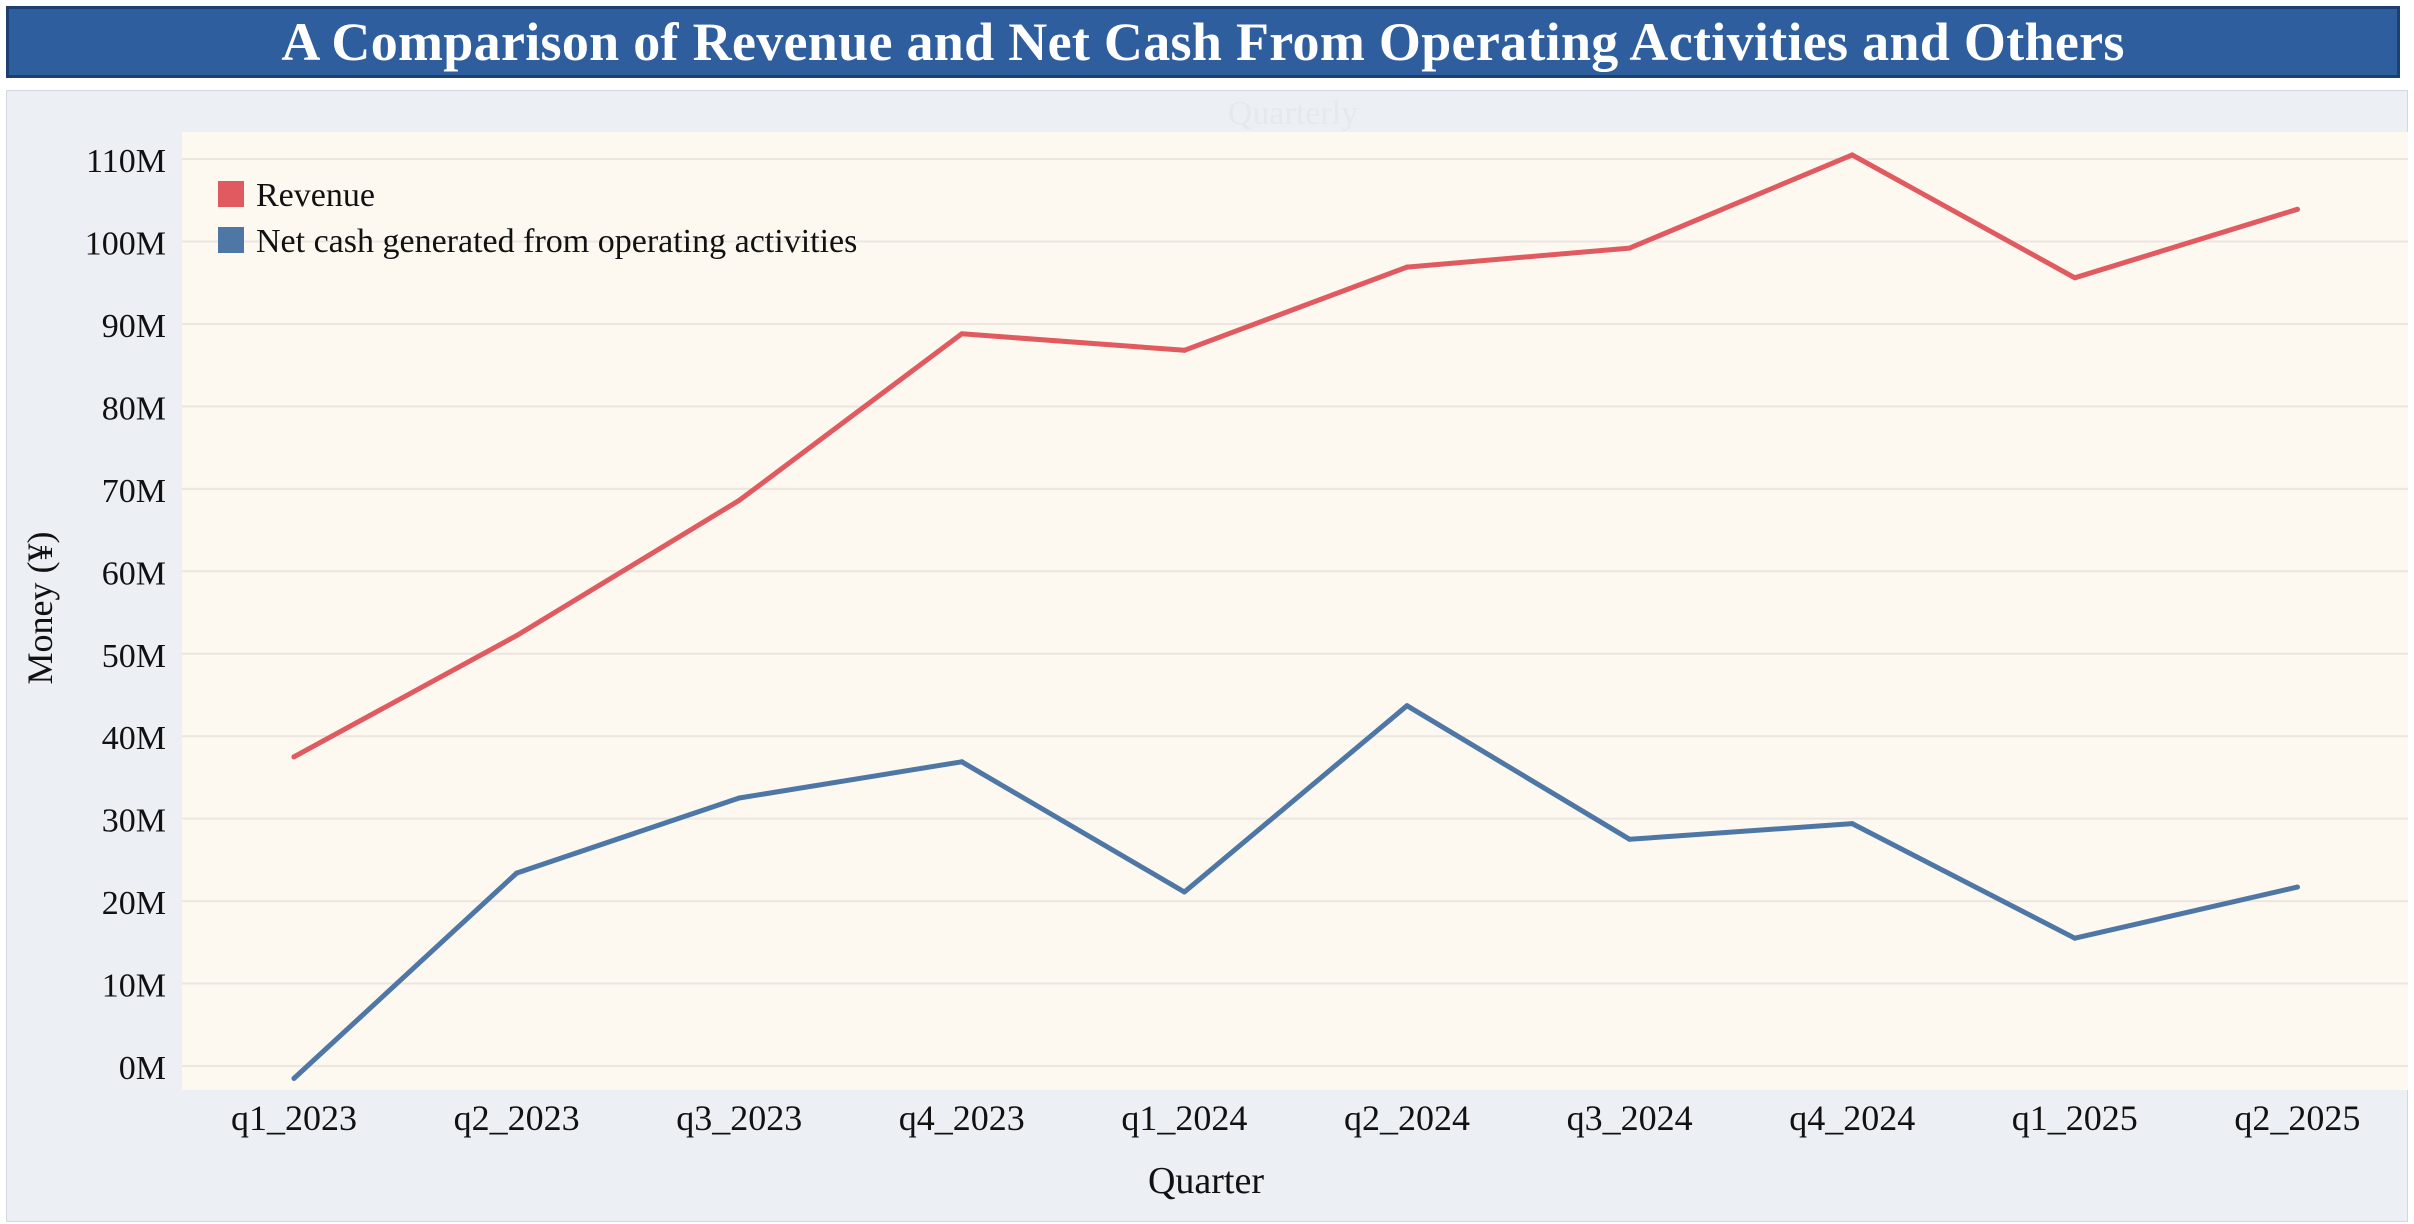 This screenshot has height=1224, width=2414. Describe the element at coordinates (2075, 1118) in the screenshot. I see `x-tick-label: q1_2025` at that location.